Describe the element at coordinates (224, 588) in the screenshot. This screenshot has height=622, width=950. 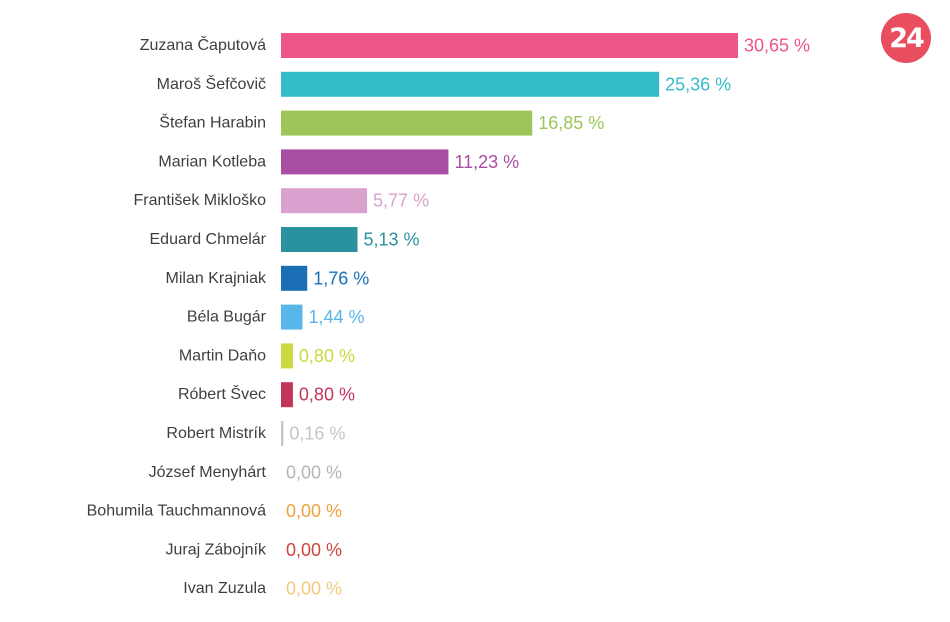
I see `category-label: Ivan Zuzula` at that location.